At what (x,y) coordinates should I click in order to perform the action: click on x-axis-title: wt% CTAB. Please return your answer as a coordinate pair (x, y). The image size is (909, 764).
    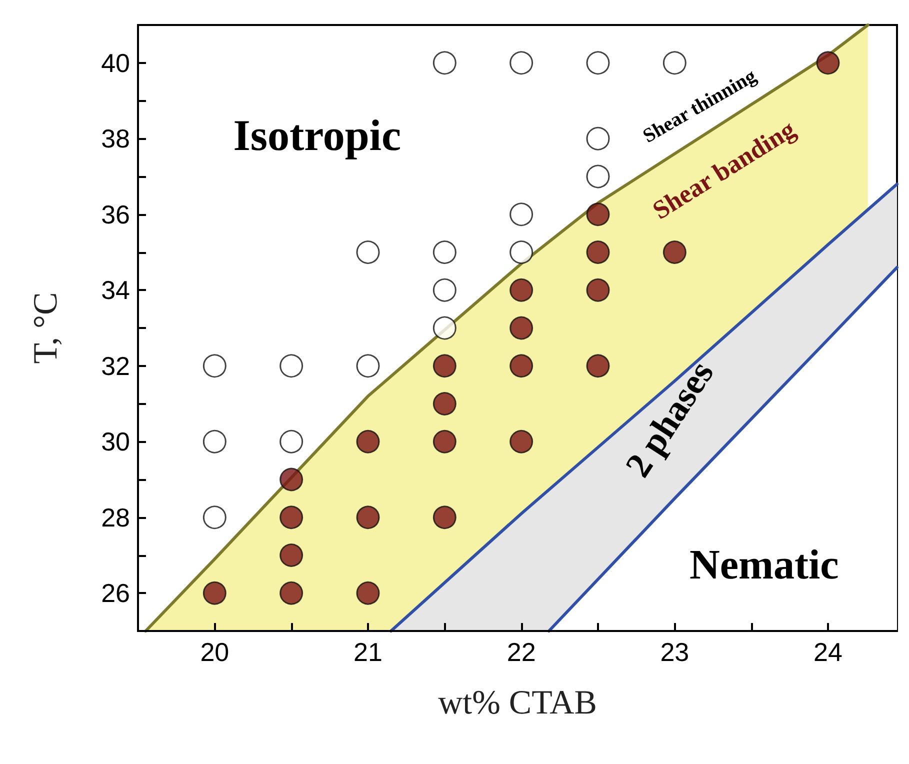
    Looking at the image, I should click on (517, 703).